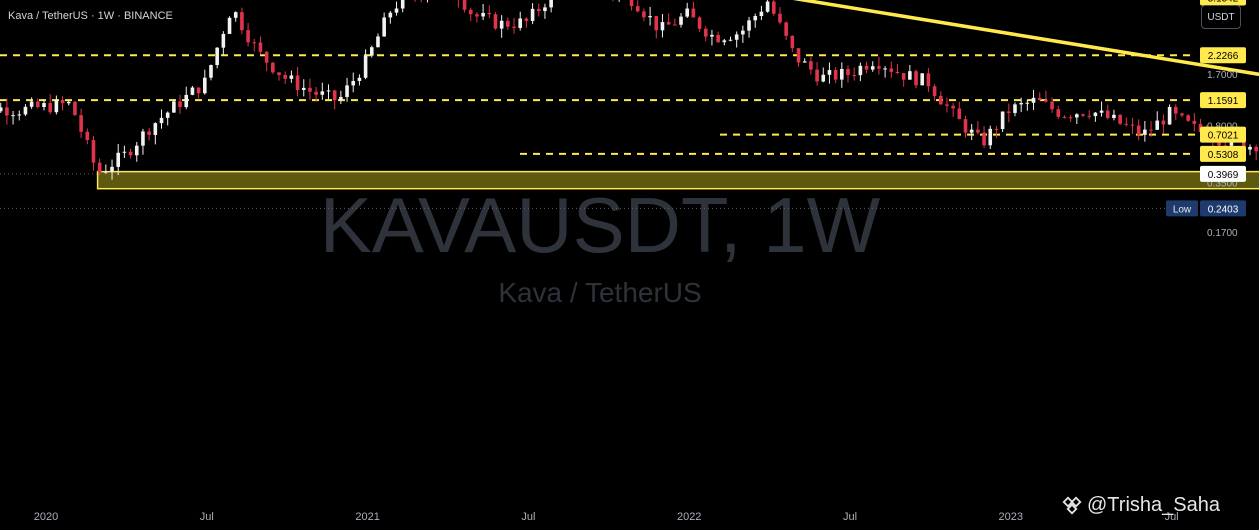  Describe the element at coordinates (1223, 100) in the screenshot. I see `level-badge` at that location.